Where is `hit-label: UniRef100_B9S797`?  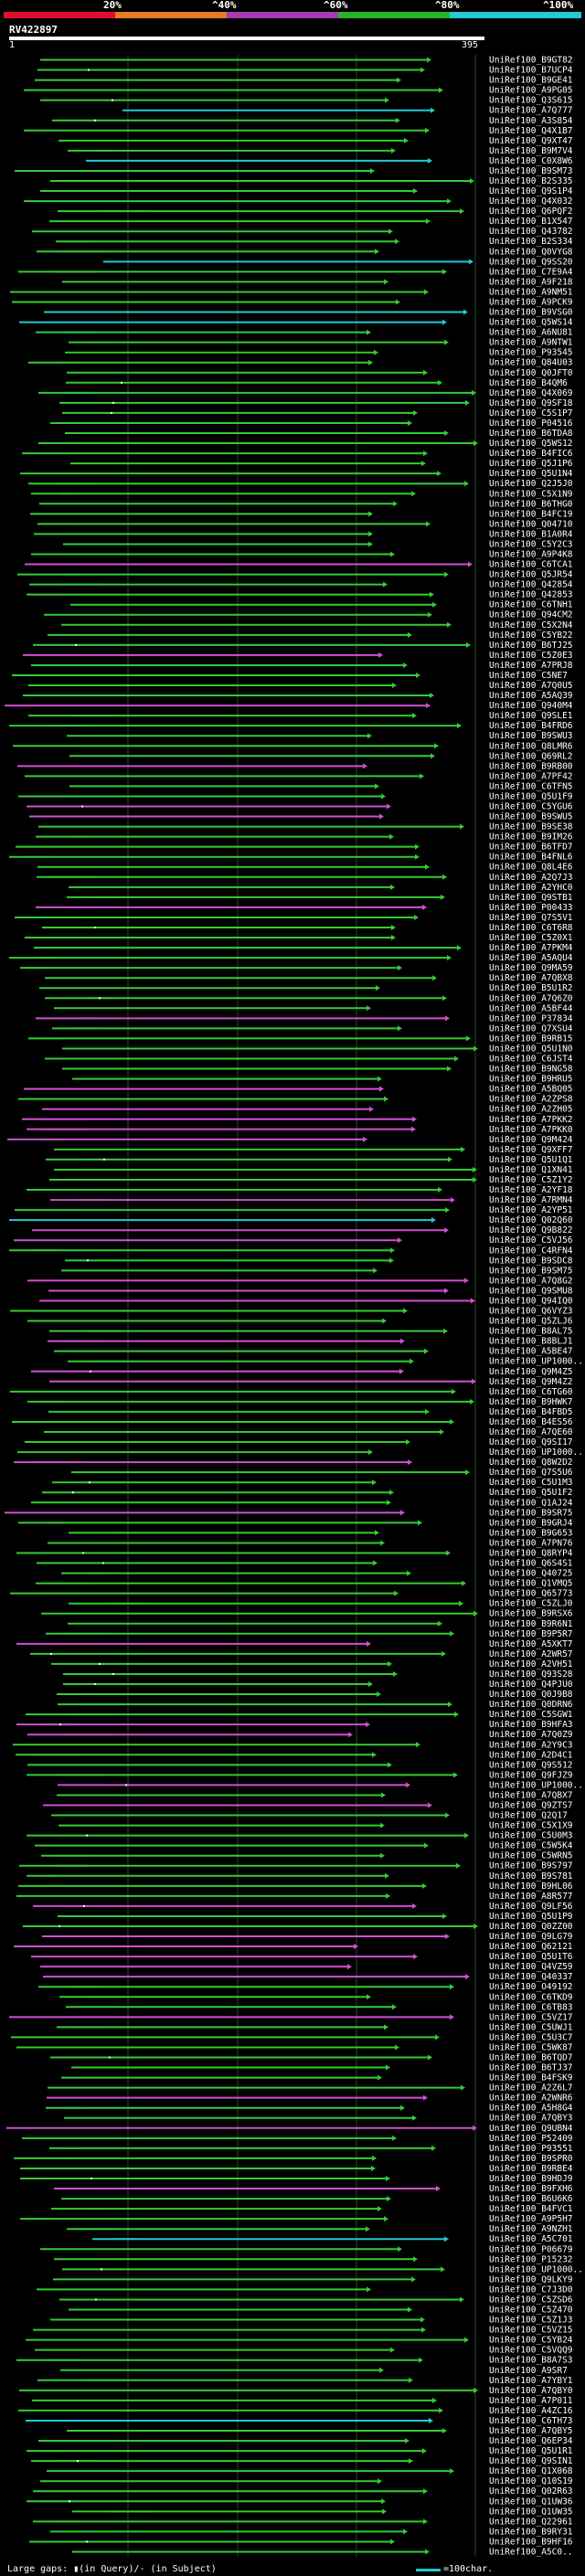
hit-label: UniRef100_B9S797 is located at coordinates (531, 1866).